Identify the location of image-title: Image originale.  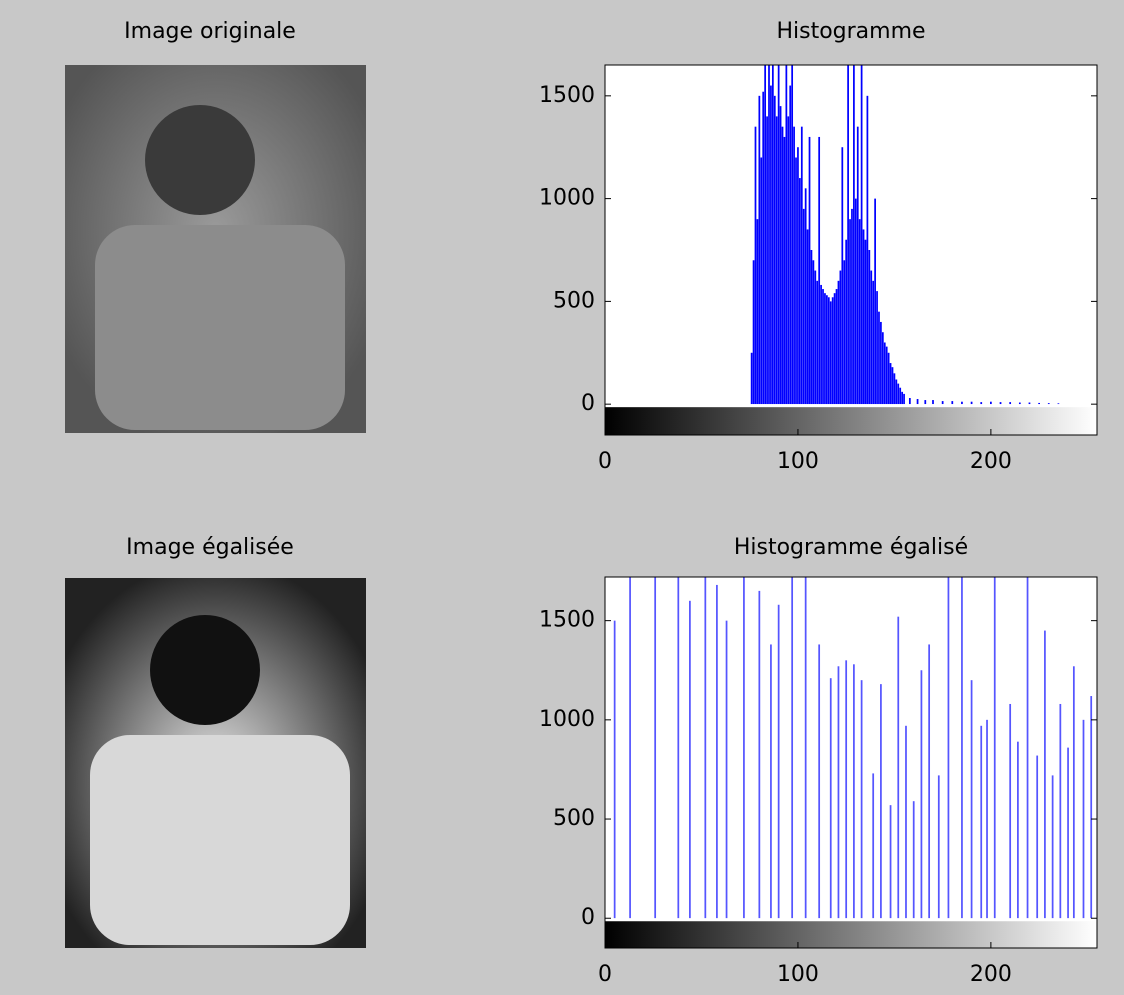
(210, 31).